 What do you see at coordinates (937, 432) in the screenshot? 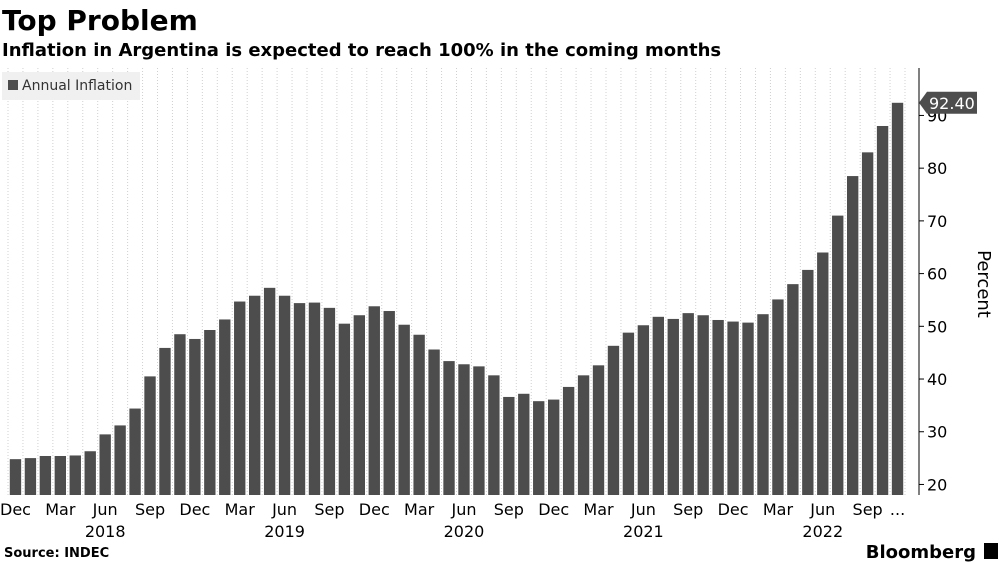
I see `y-tick-label: 30` at bounding box center [937, 432].